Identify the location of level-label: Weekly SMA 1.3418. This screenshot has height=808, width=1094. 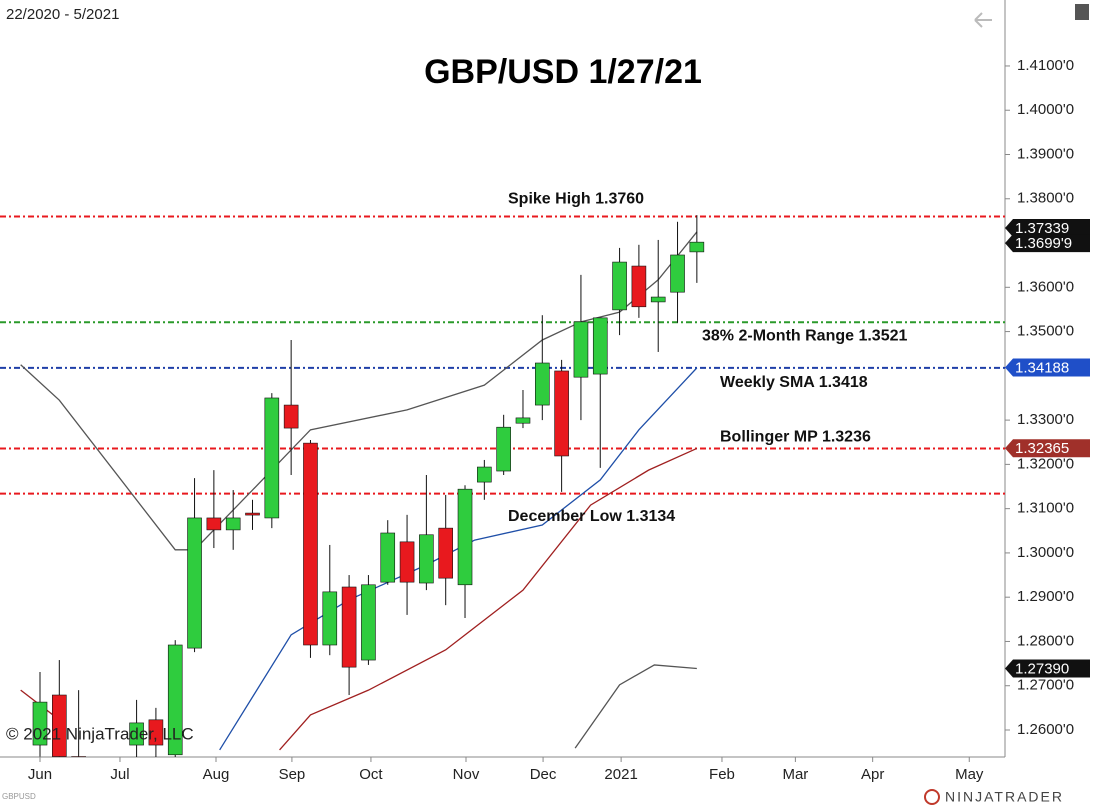
(794, 382).